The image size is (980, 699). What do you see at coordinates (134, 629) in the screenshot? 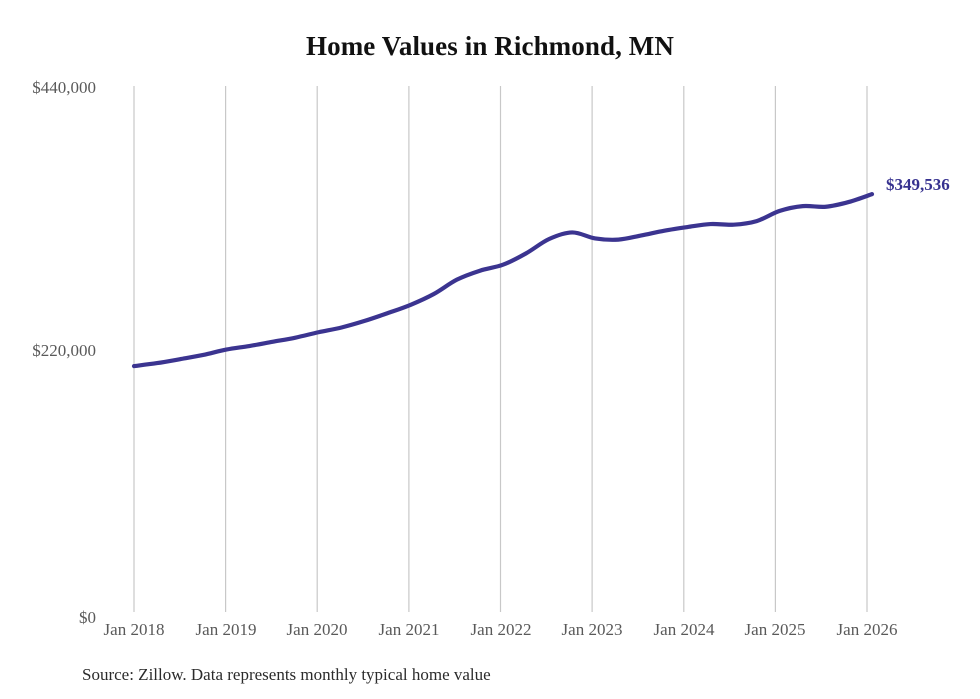
I see `x-axis-tick-jan-2018: Jan 2018` at bounding box center [134, 629].